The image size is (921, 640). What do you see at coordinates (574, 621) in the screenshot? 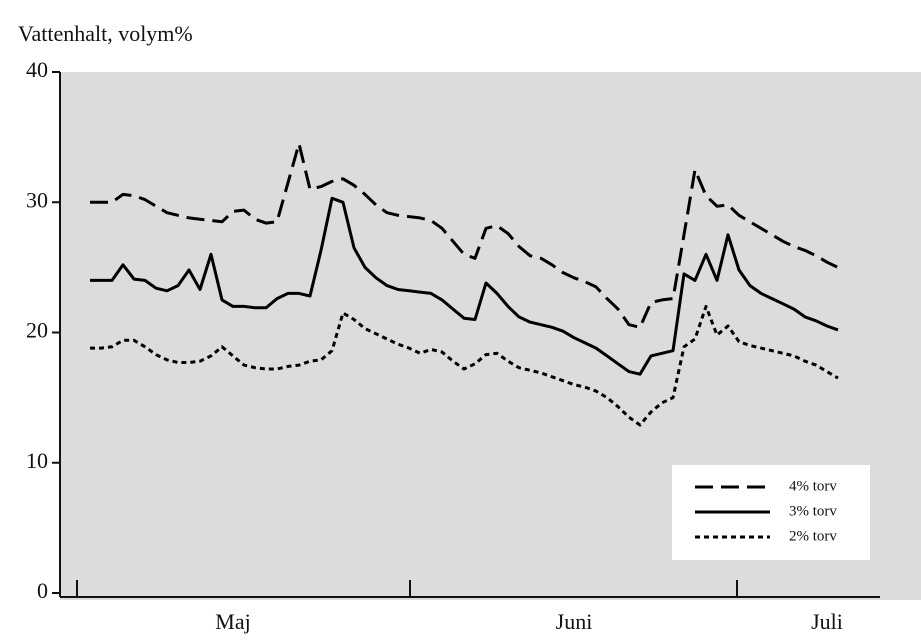
I see `x-tick-label: Juni` at bounding box center [574, 621].